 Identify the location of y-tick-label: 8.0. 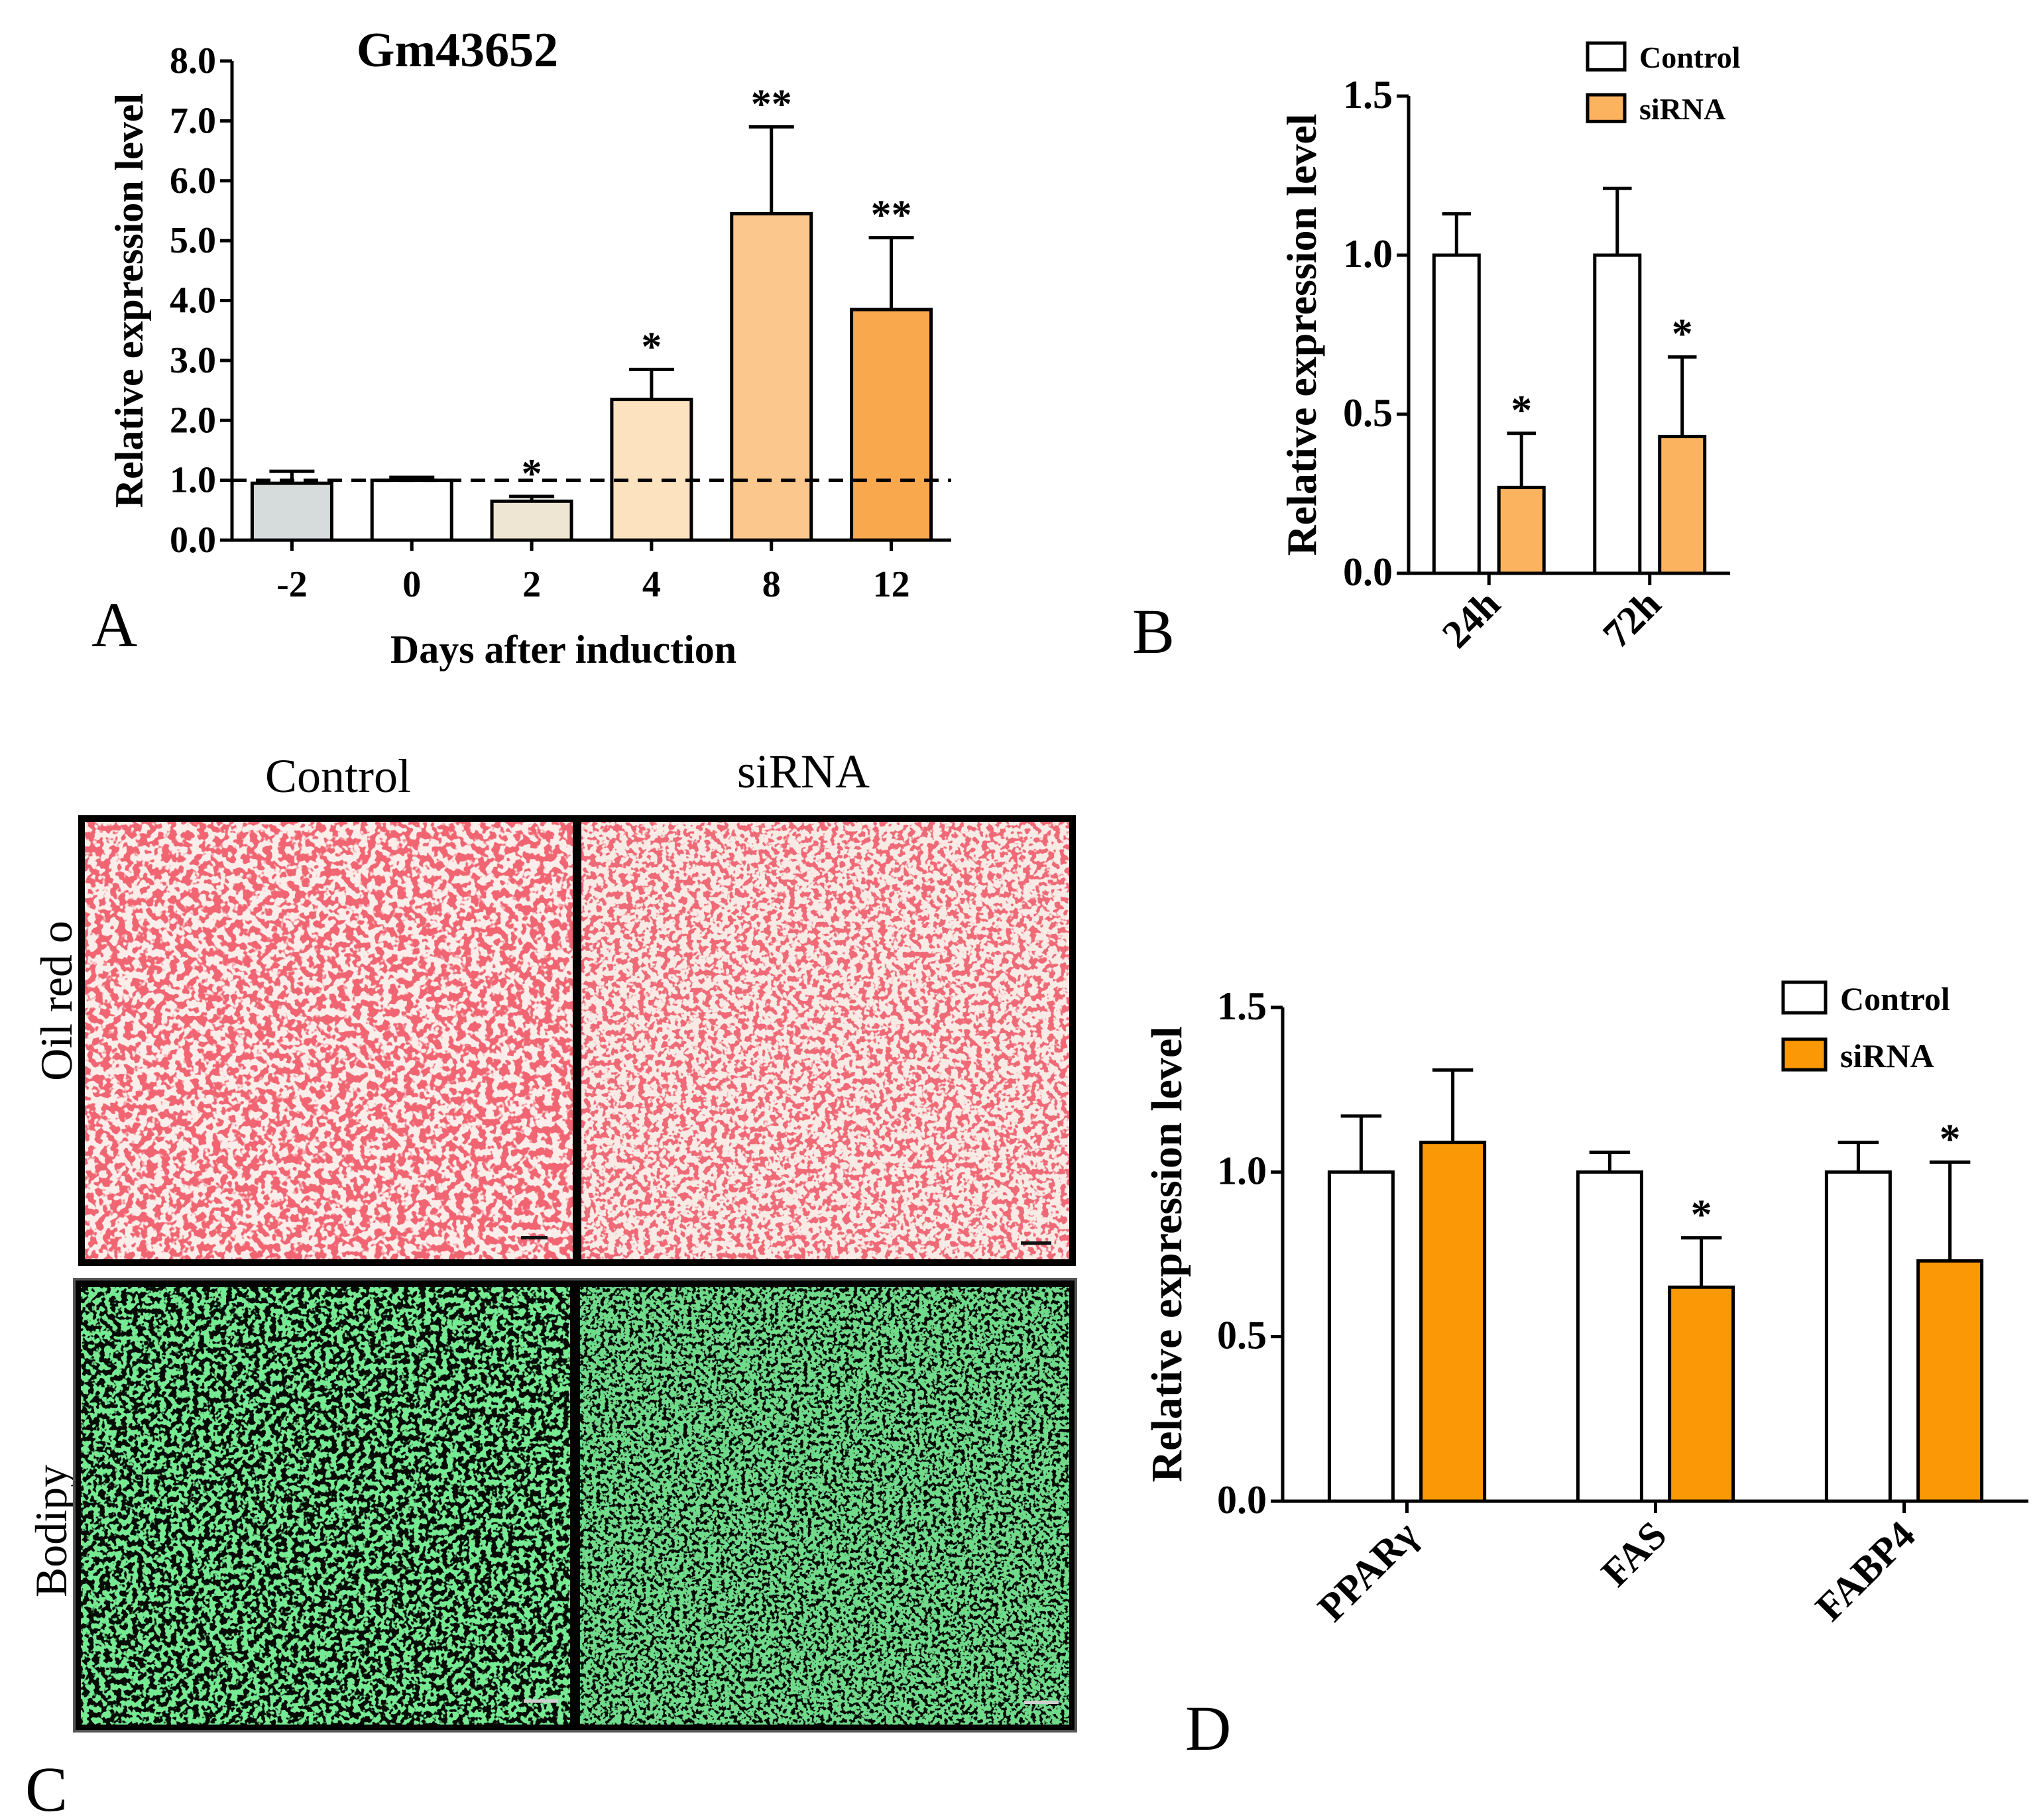
(193, 61).